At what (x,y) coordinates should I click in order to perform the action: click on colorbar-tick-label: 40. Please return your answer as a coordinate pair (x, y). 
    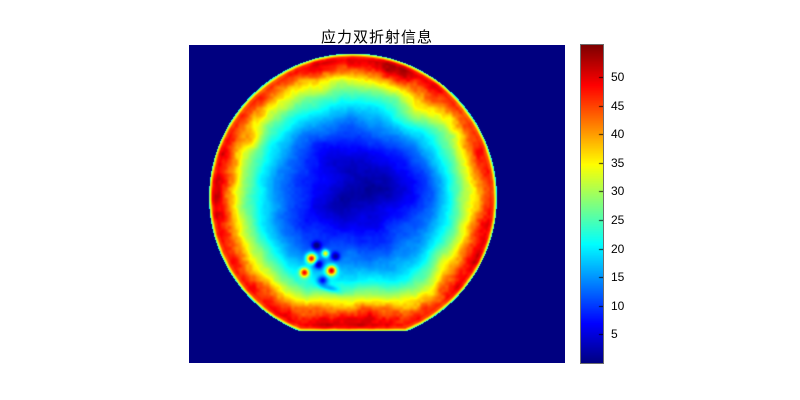
    Looking at the image, I should click on (618, 134).